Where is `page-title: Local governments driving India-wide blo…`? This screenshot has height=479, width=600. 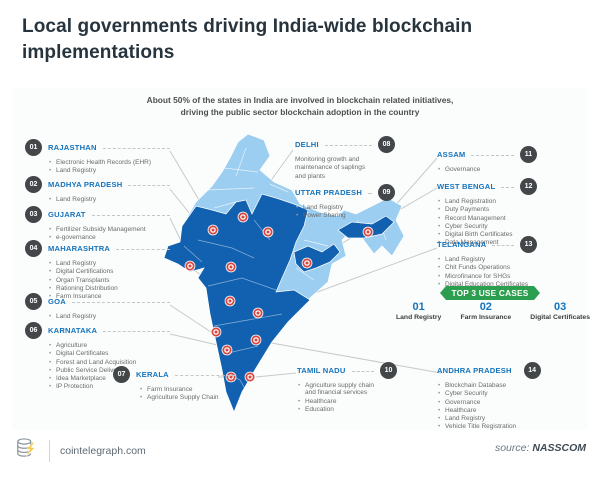 page-title: Local governments driving India-wide blo… is located at coordinates (247, 39).